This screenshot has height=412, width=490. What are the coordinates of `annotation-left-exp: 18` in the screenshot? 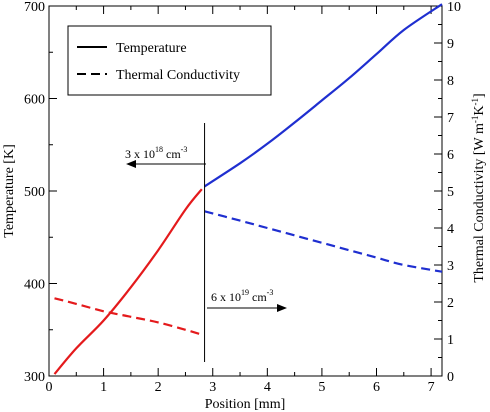 It's located at (159, 149).